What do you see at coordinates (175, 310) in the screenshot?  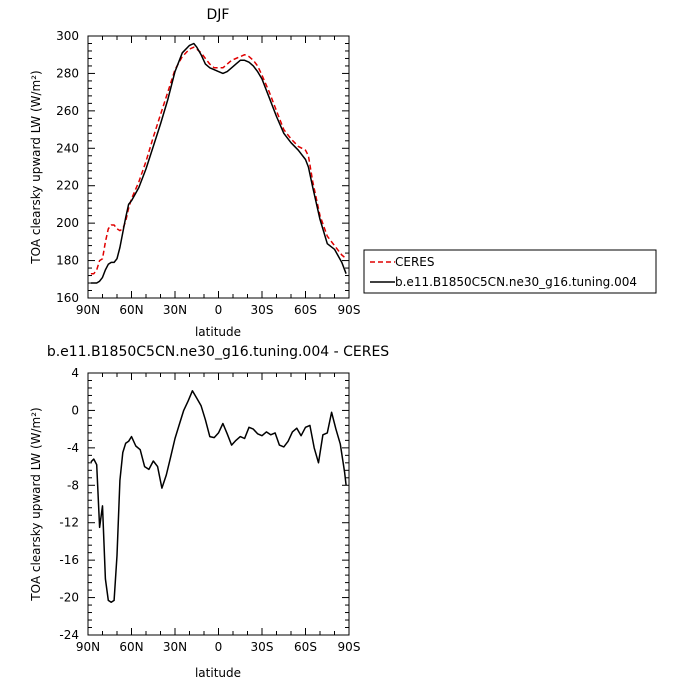 I see `top-x-tick-label-2: 30N` at bounding box center [175, 310].